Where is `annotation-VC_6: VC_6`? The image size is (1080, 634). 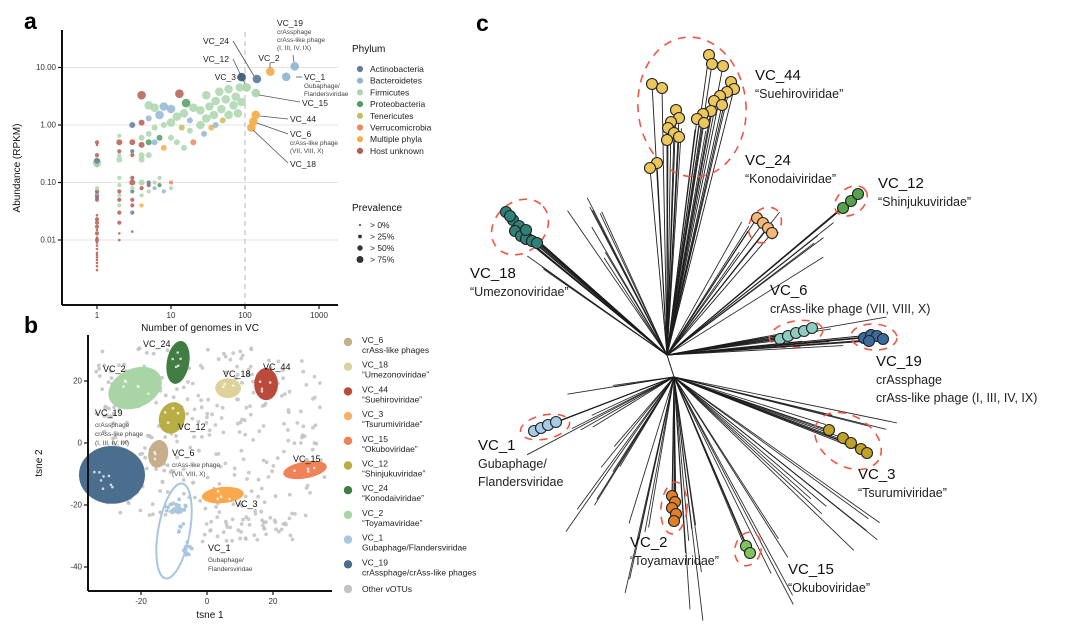 annotation-VC_6: VC_6 is located at coordinates (301, 134).